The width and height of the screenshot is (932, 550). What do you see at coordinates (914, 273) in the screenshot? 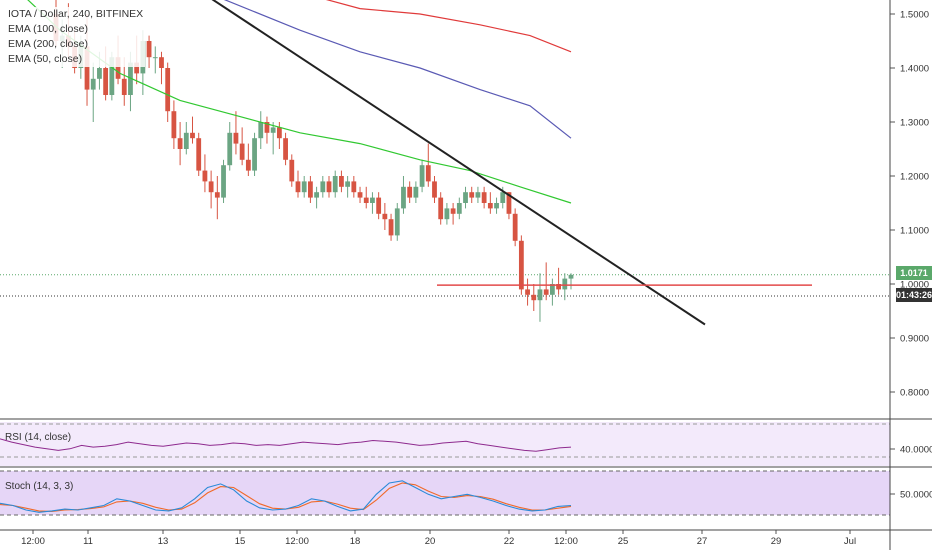
I see `price-tag: 1.0171` at bounding box center [914, 273].